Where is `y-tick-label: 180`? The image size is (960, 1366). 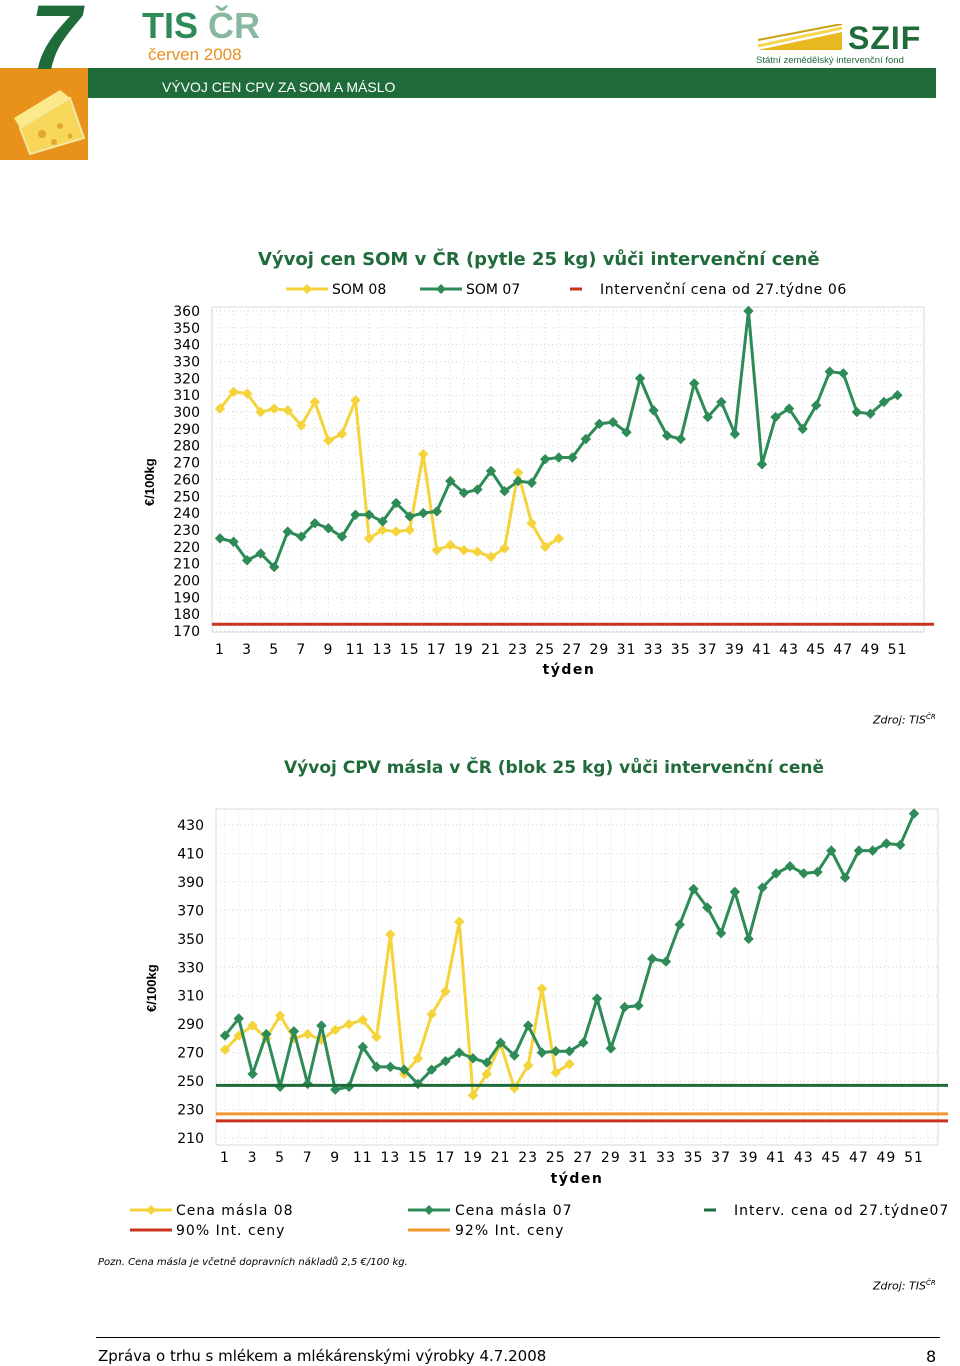
y-tick-label: 180 is located at coordinates (186, 615).